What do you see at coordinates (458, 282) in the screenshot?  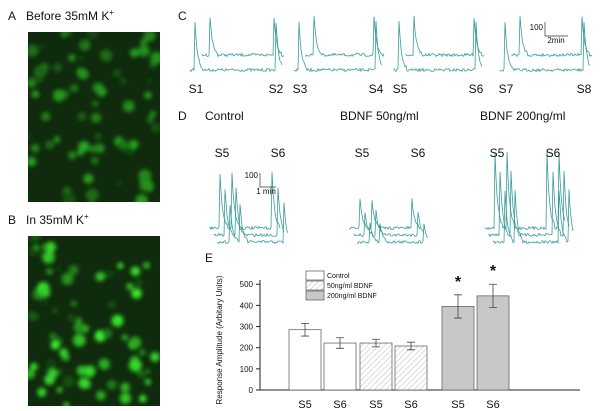 I see `significance-mark: *` at bounding box center [458, 282].